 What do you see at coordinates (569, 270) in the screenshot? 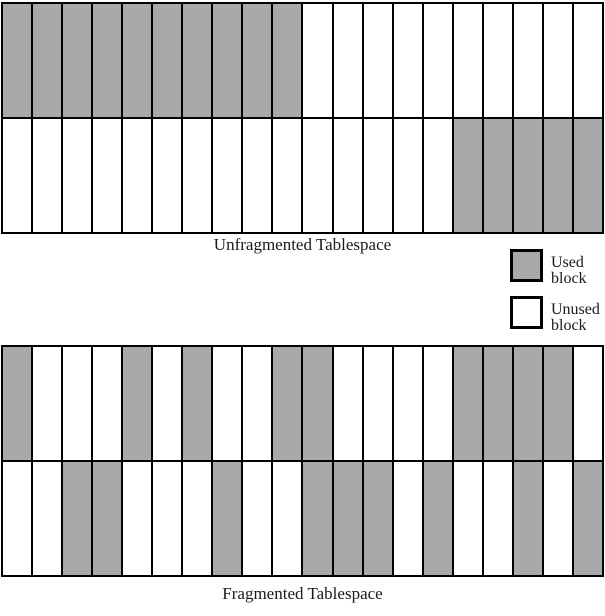
I see `used-block-label: Used block` at bounding box center [569, 270].